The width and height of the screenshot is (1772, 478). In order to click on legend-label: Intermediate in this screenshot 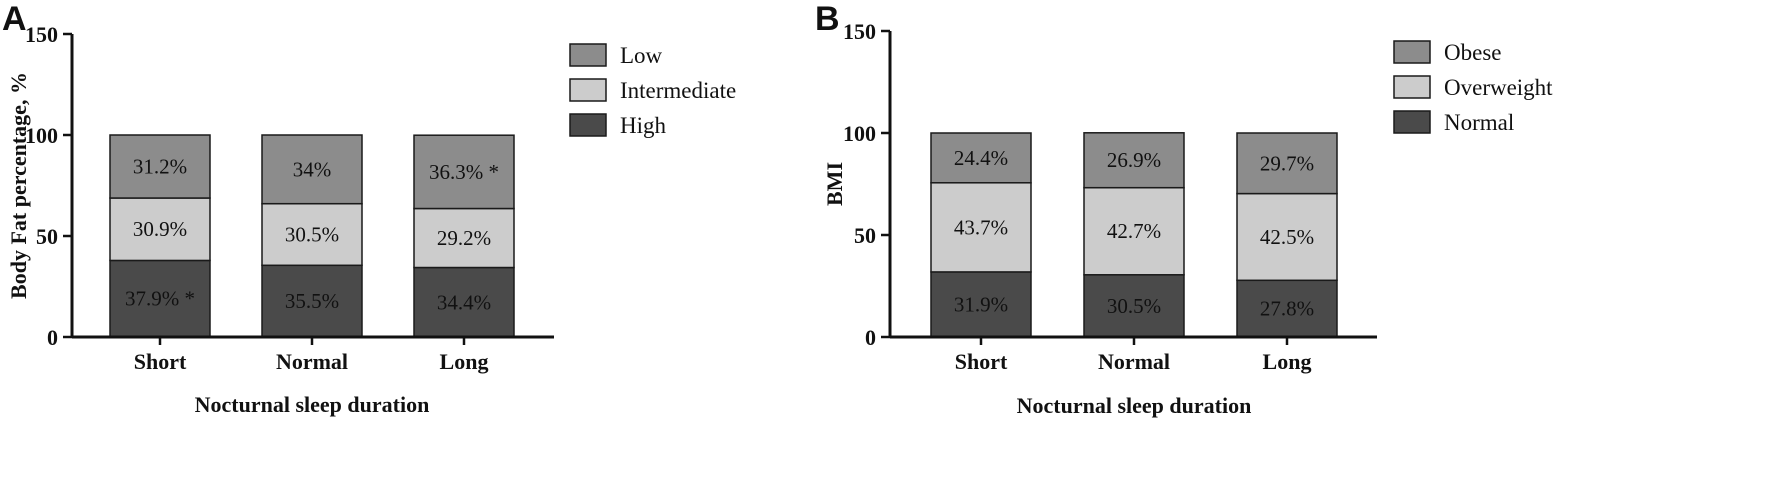, I will do `click(678, 90)`.